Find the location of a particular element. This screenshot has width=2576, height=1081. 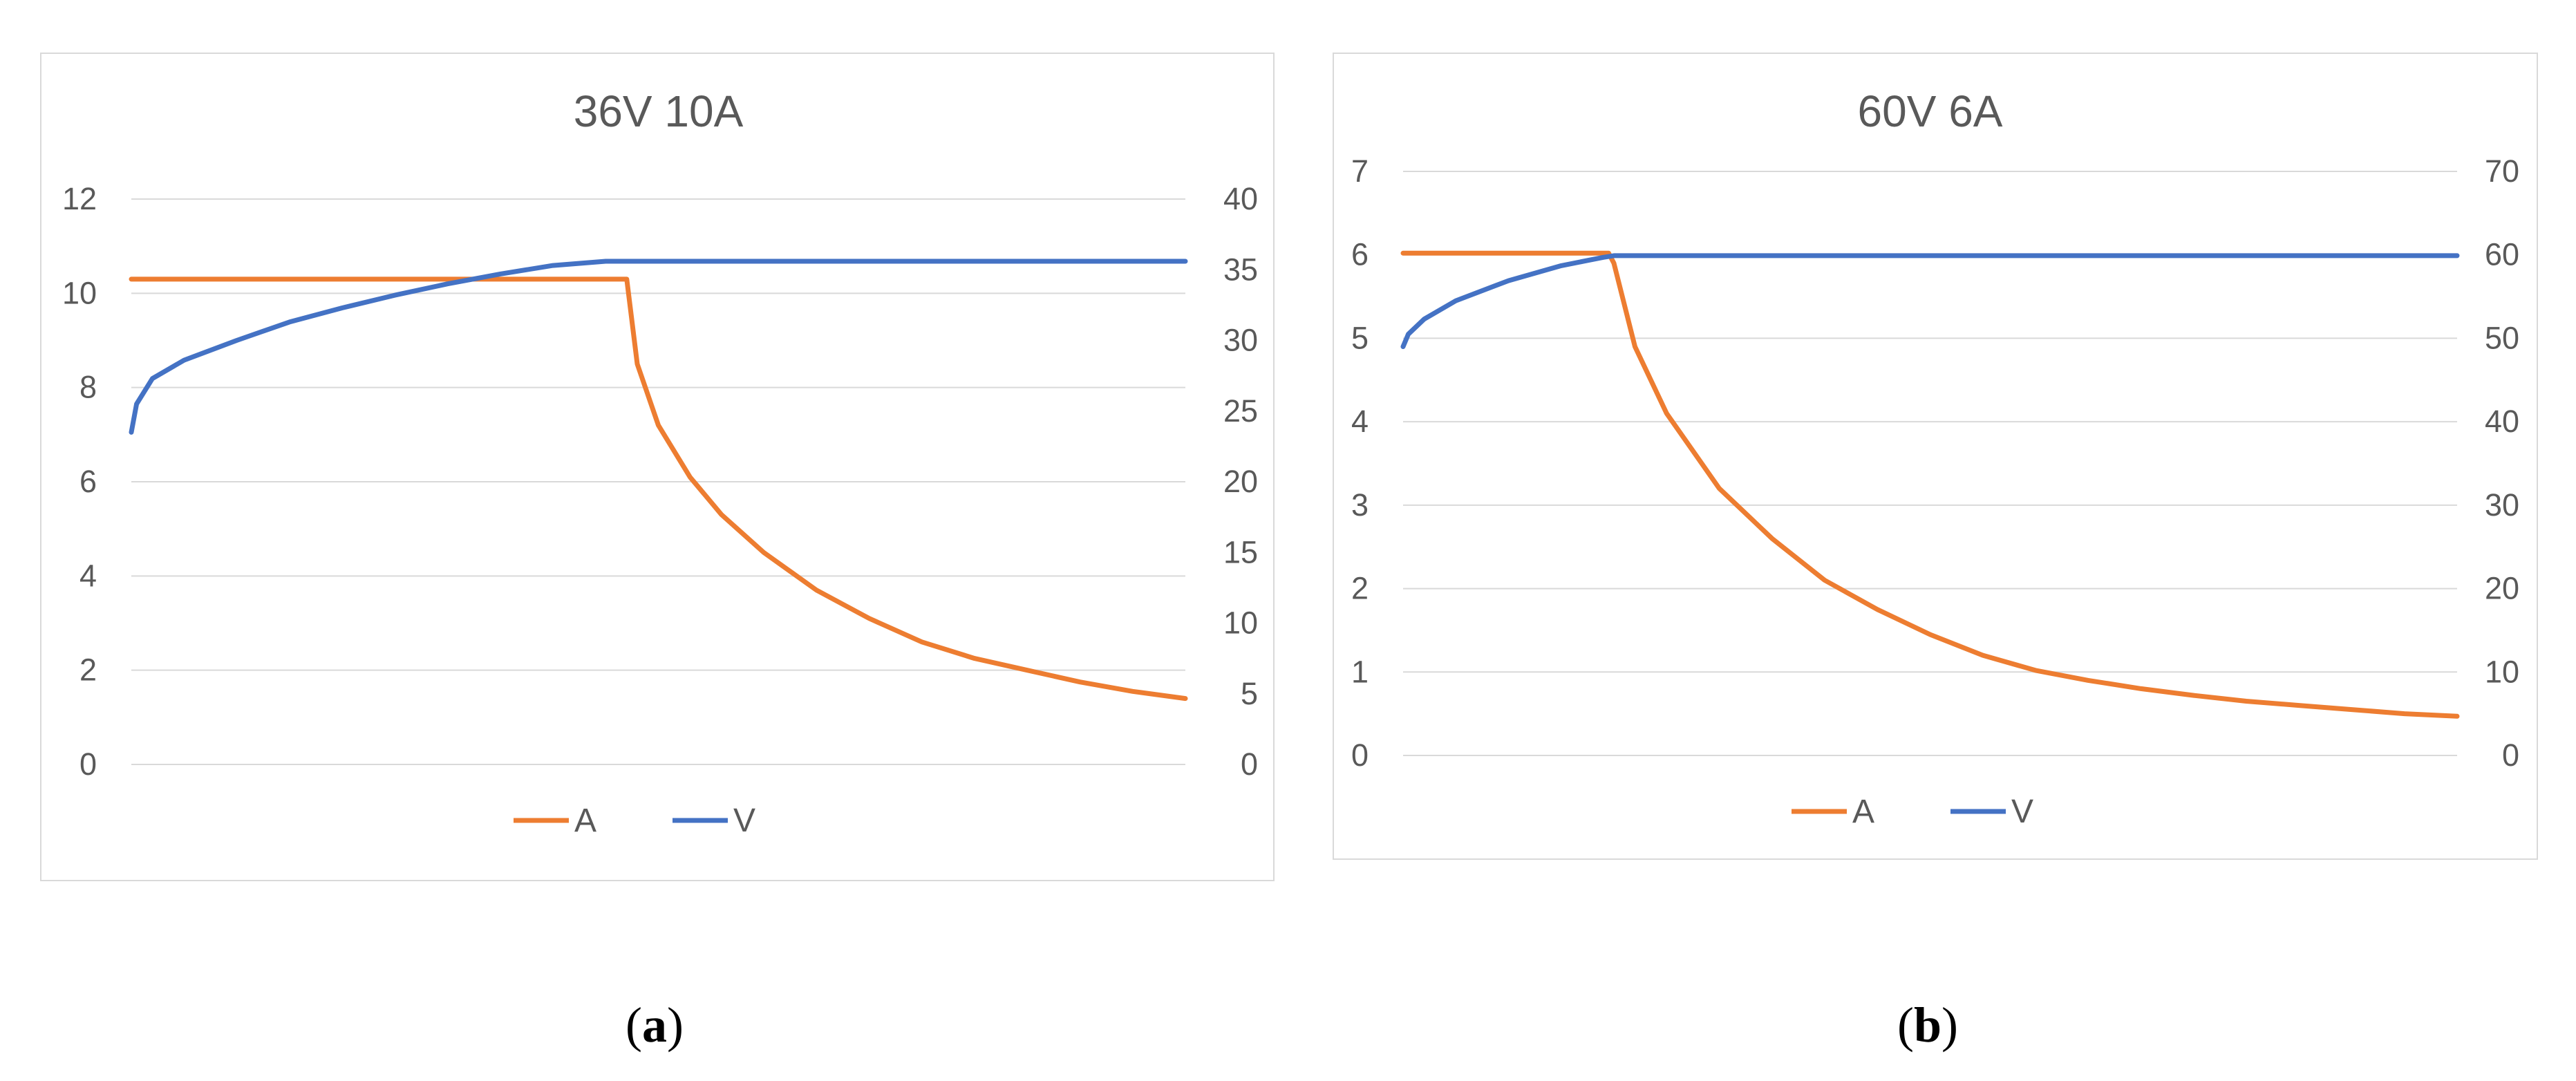

right-tick-label-a-1: 5 is located at coordinates (1249, 693).